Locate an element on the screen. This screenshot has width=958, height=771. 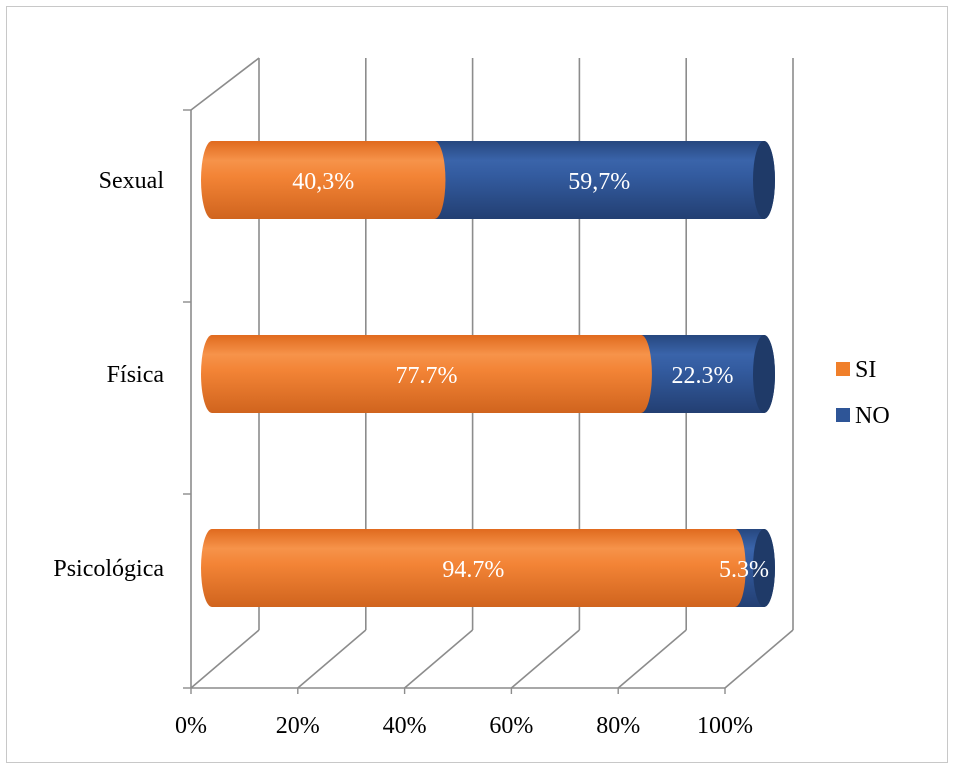
data-label-no: 22.3% is located at coordinates (702, 376).